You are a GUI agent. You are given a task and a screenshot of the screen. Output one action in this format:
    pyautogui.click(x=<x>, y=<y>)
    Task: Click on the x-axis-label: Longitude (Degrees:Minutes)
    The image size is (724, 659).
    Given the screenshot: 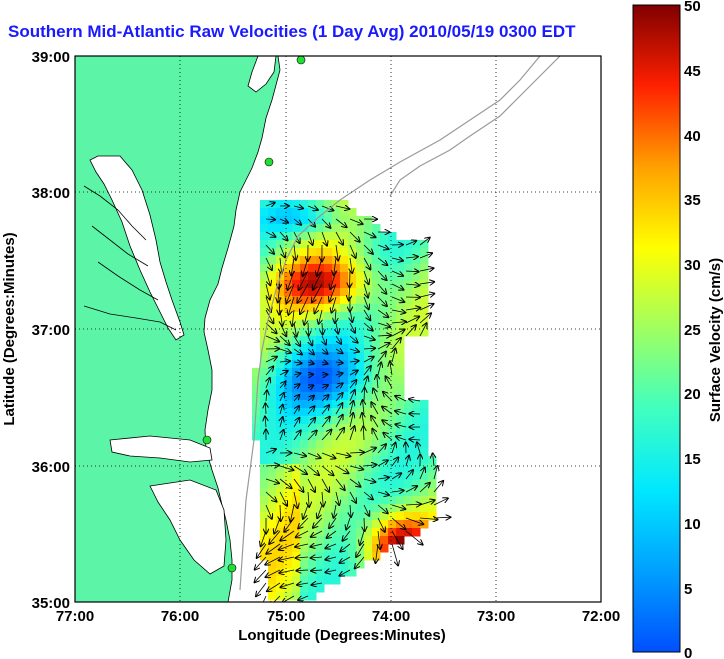 What is the action you would take?
    pyautogui.click(x=342, y=635)
    